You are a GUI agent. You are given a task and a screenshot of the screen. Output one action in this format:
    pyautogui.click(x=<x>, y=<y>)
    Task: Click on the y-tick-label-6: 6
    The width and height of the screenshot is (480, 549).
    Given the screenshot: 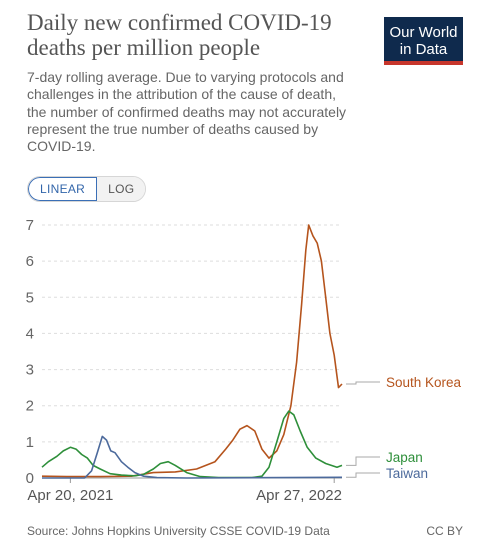 What is the action you would take?
    pyautogui.click(x=30, y=261)
    